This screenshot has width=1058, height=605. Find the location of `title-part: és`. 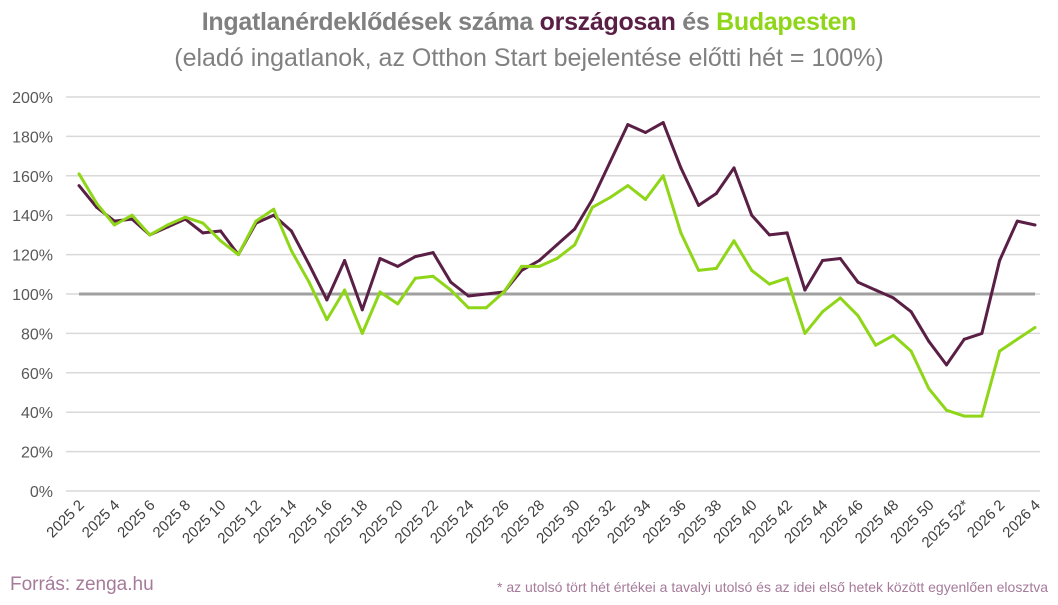

title-part: és is located at coordinates (696, 22).